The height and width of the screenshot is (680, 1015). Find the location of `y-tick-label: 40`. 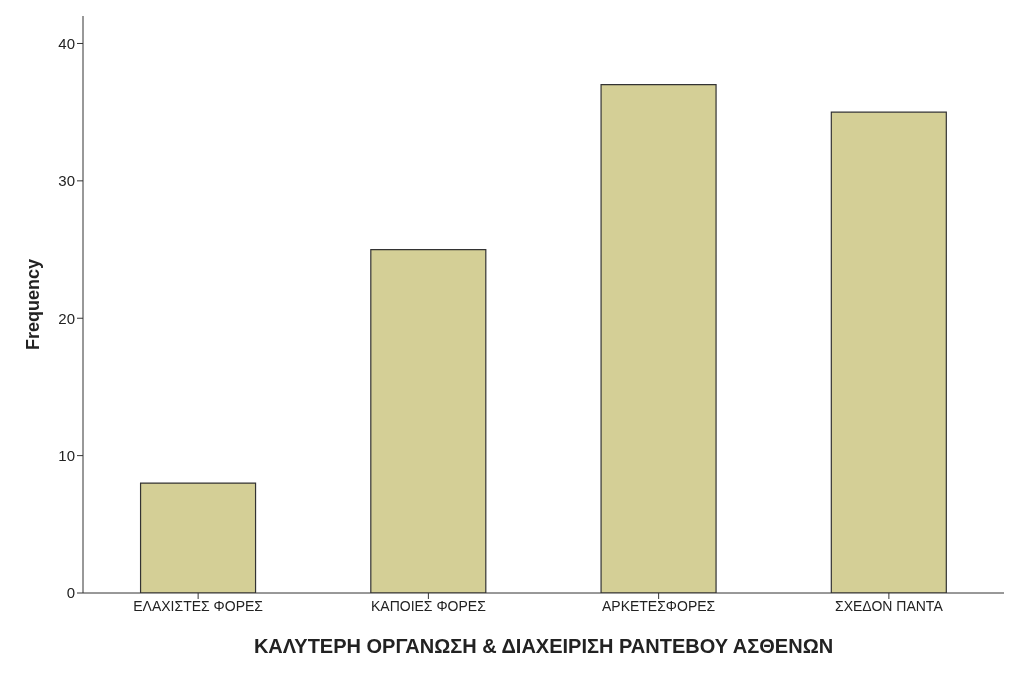

y-tick-label: 40 is located at coordinates (66, 43).